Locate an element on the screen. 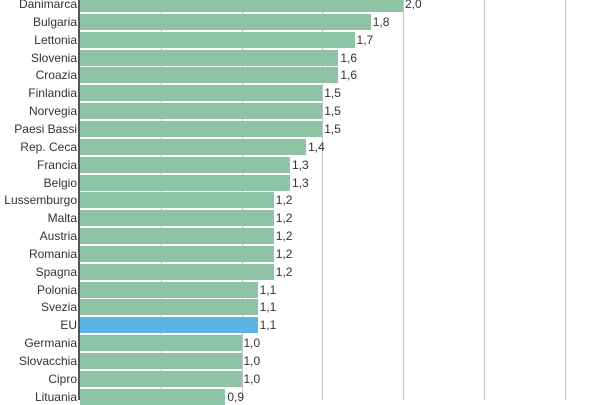  value-label: 1,4 is located at coordinates (316, 146).